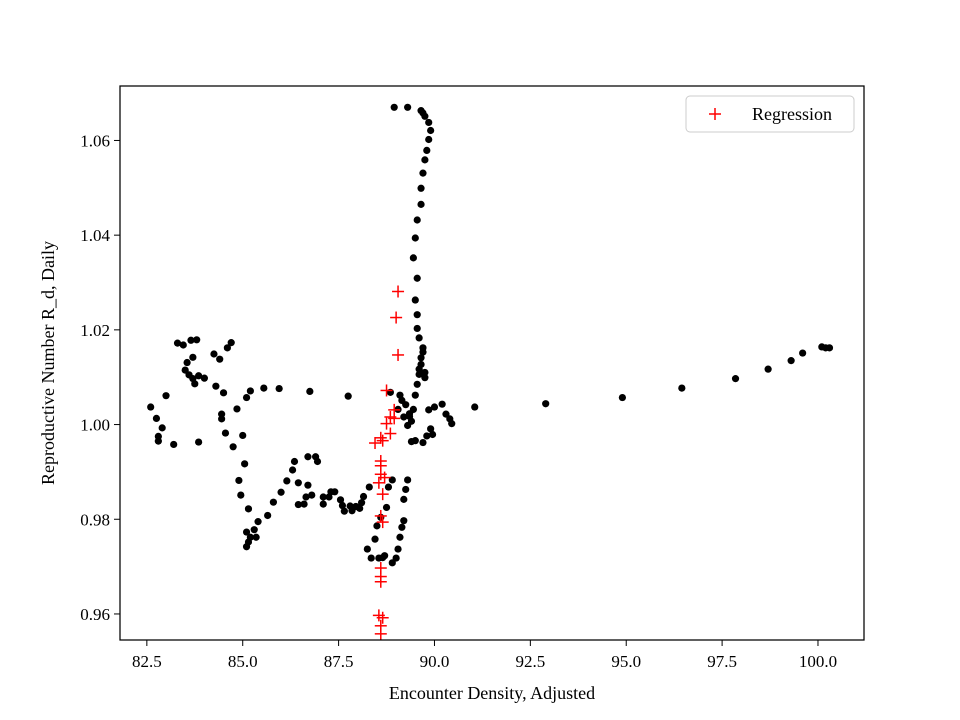  What do you see at coordinates (492, 693) in the screenshot?
I see `x-axis-label: Encounter Density, Adjusted` at bounding box center [492, 693].